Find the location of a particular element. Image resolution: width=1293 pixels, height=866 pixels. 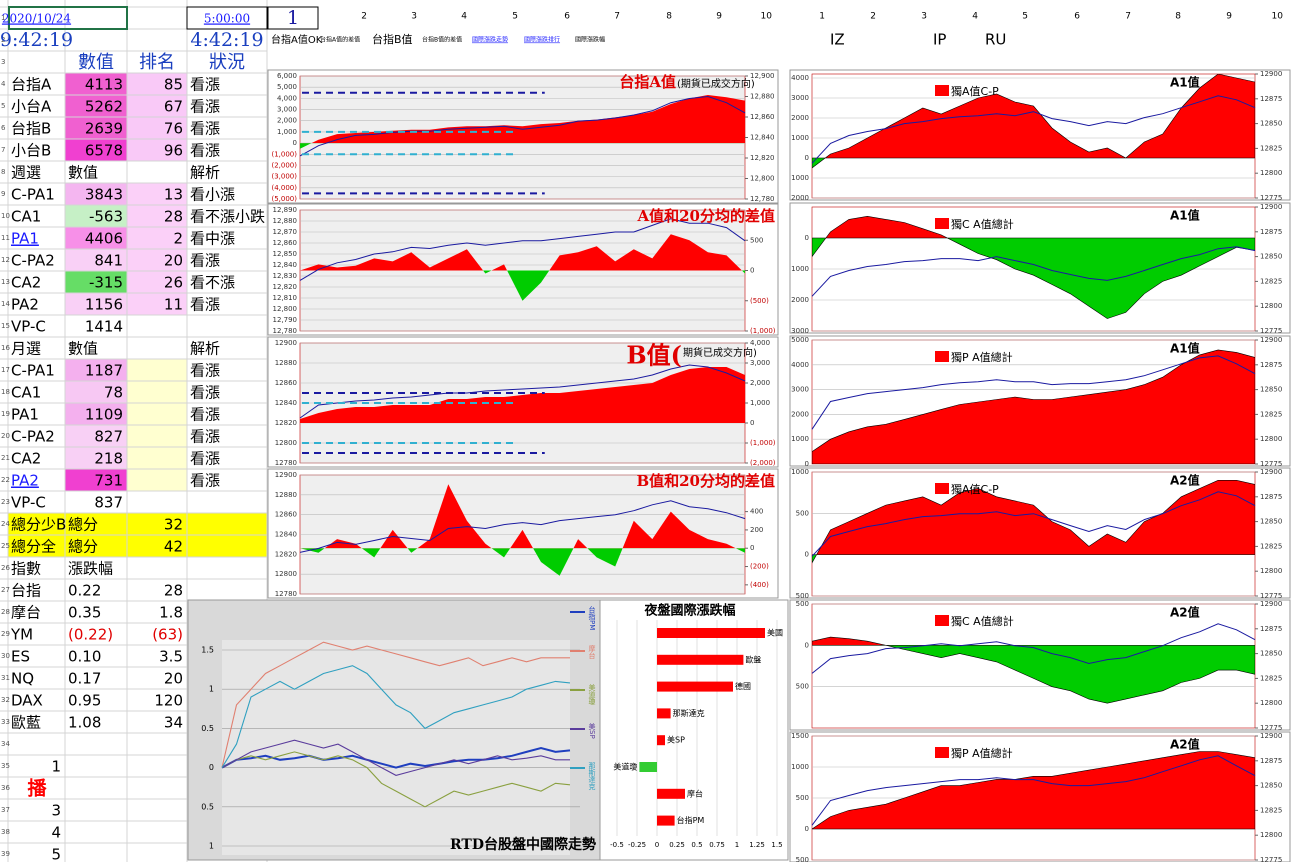

legend-label: 摩台 is located at coordinates (592, 652).